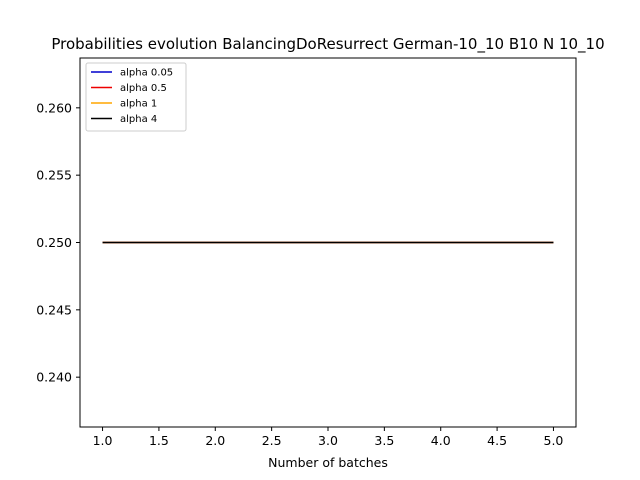 The height and width of the screenshot is (480, 640). Describe the element at coordinates (138, 104) in the screenshot. I see `legend-label-alpha-1: alpha 1` at that location.